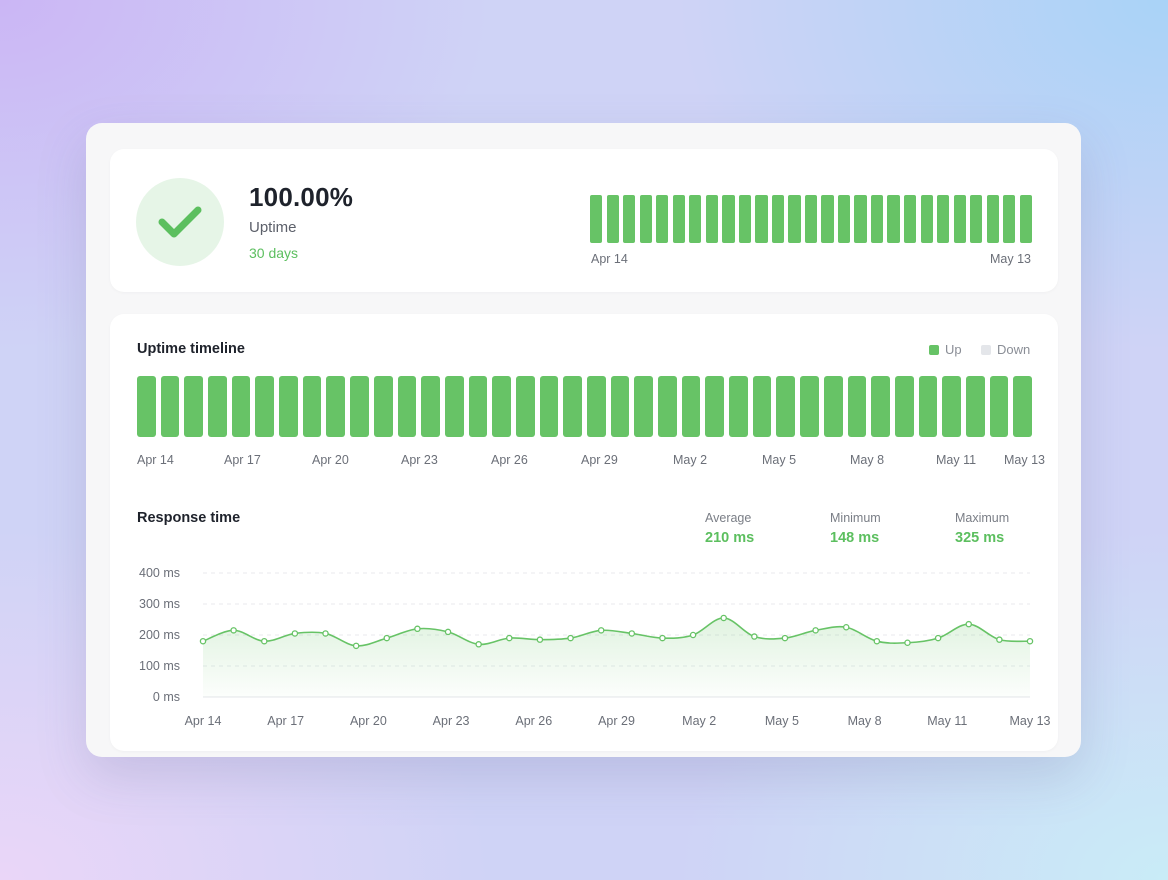  I want to click on timeline-date-label: May 5, so click(779, 460).